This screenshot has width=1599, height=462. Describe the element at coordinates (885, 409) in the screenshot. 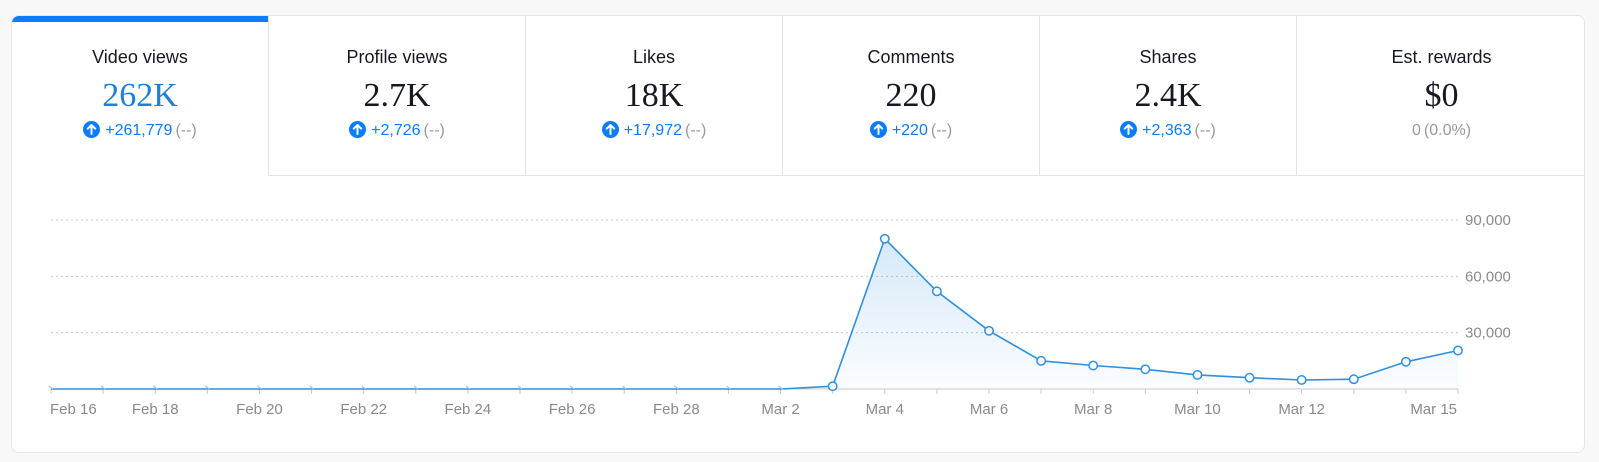

I see `x-axis-tick-label: Mar 4` at that location.